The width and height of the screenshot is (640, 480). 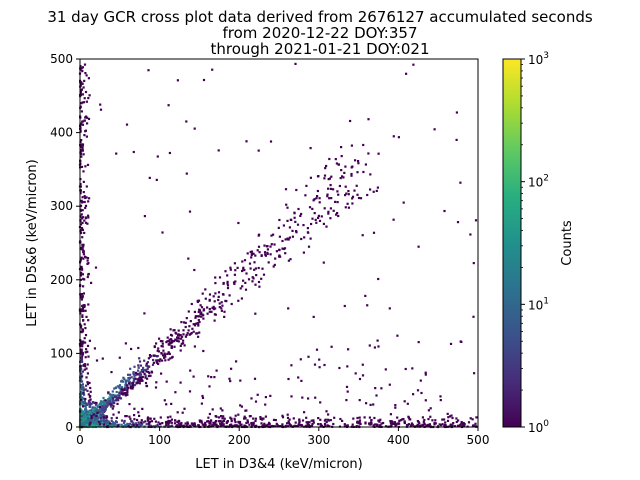 I want to click on x-axis-label: LET in D3&4 (keV/micron), so click(x=279, y=464).